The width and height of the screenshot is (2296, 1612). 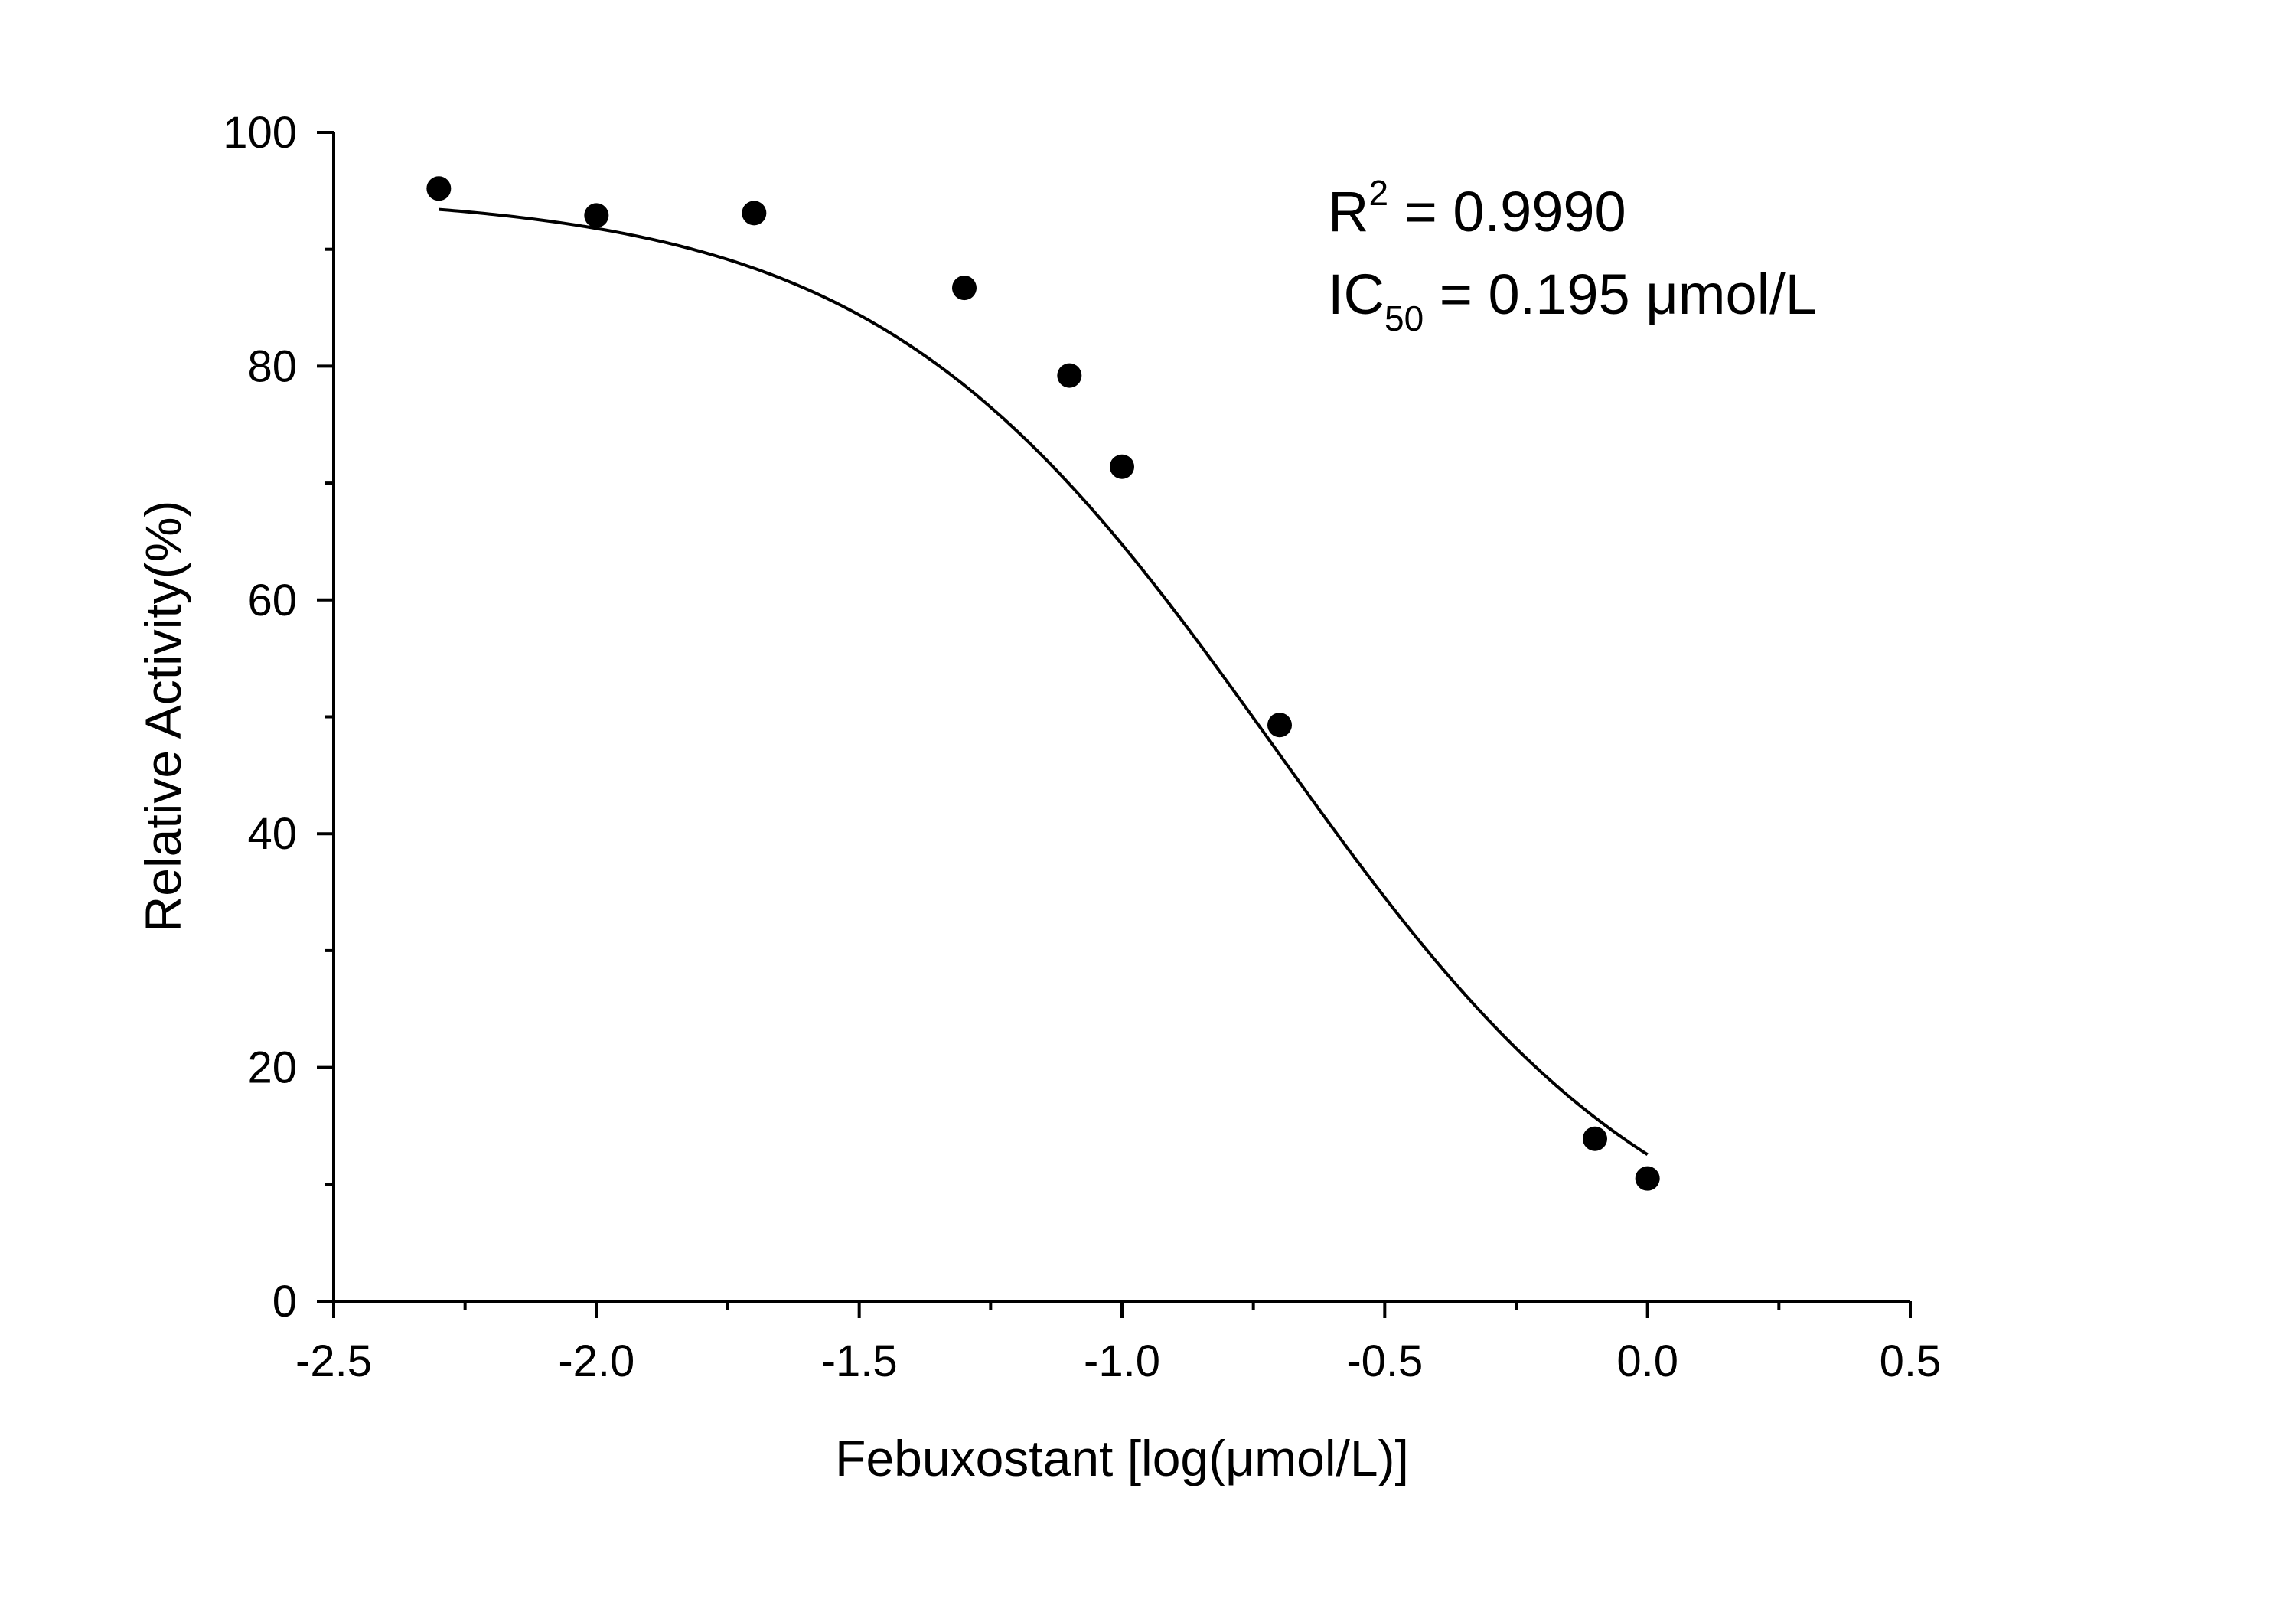 What do you see at coordinates (163, 717) in the screenshot?
I see `y-axis-title: Relative Activity(%)` at bounding box center [163, 717].